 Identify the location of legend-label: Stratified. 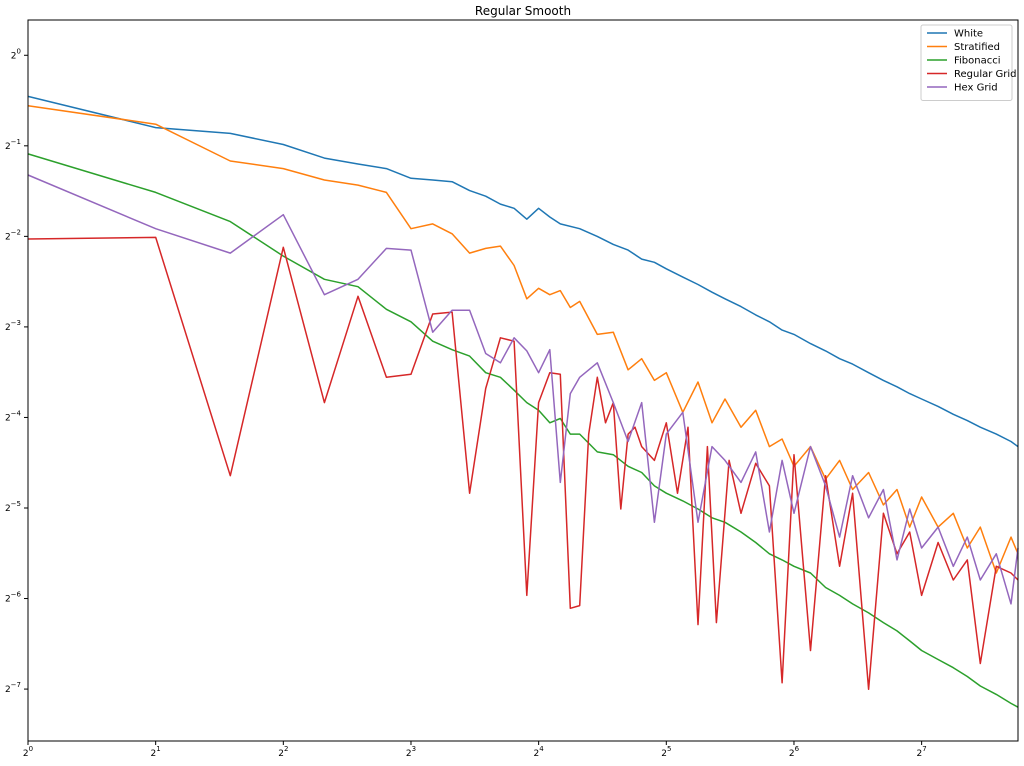
(977, 47).